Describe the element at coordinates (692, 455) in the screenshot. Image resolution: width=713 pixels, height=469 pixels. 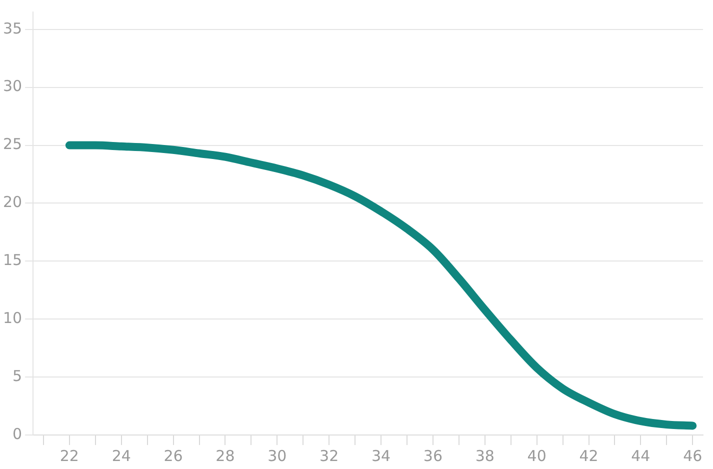
I see `x-tick-label: 46` at that location.